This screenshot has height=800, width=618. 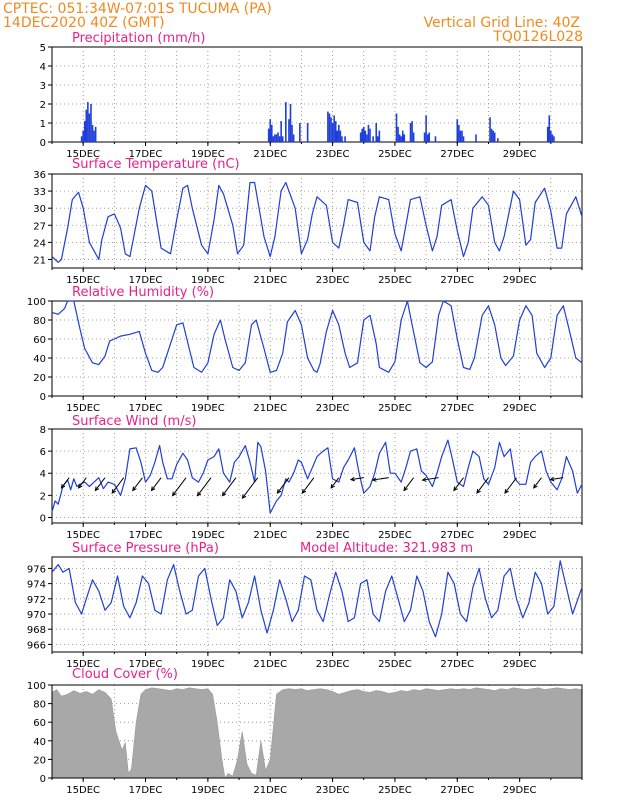 What do you see at coordinates (395, 664) in the screenshot?
I see `pressure-xtick-label: 25DEC` at bounding box center [395, 664].